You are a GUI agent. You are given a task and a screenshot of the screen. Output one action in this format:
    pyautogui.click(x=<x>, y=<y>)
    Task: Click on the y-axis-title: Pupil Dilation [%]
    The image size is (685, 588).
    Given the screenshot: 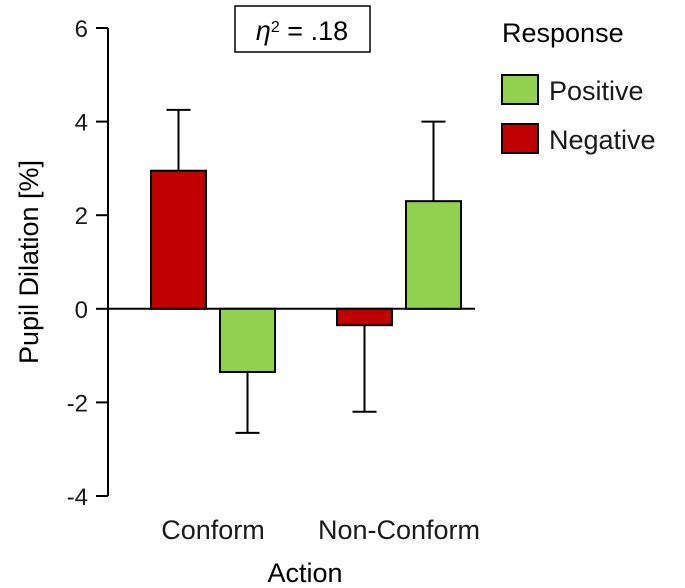 What is the action you would take?
    pyautogui.click(x=29, y=262)
    